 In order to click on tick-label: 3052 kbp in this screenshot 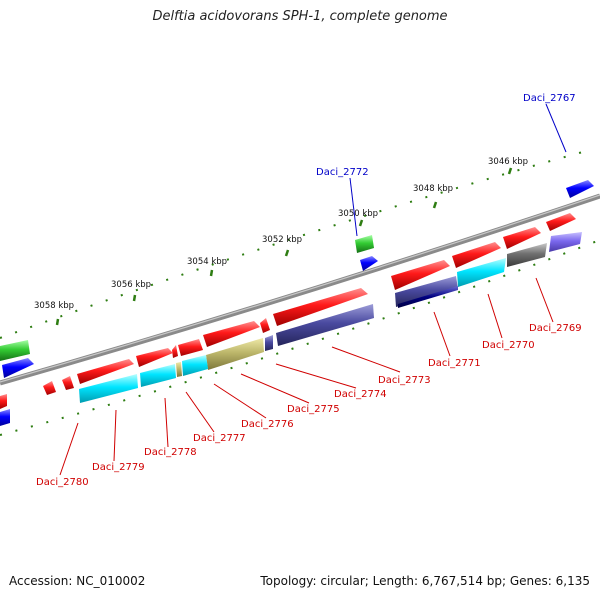, I will do `click(282, 240)`.